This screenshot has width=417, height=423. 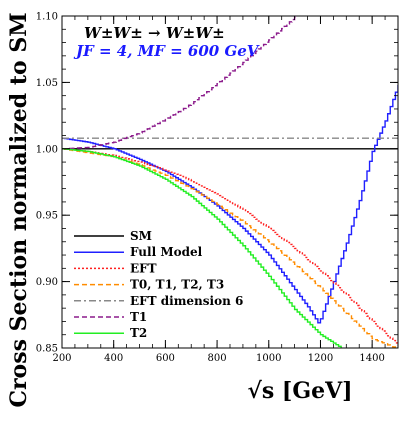 What do you see at coordinates (47, 17) in the screenshot?
I see `y-tick-label: 1.10` at bounding box center [47, 17].